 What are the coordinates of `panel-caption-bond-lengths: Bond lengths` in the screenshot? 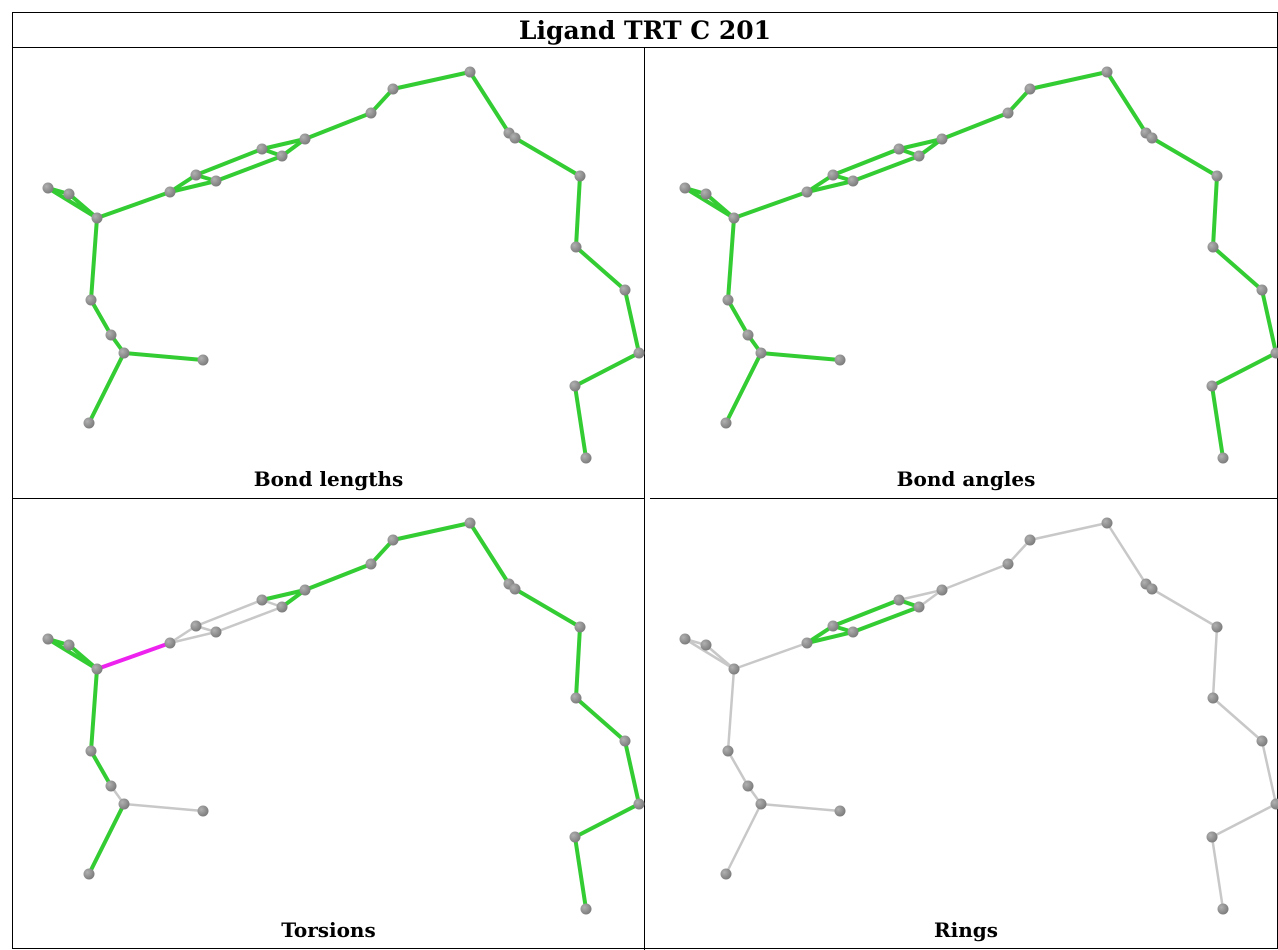 It's located at (328, 479).